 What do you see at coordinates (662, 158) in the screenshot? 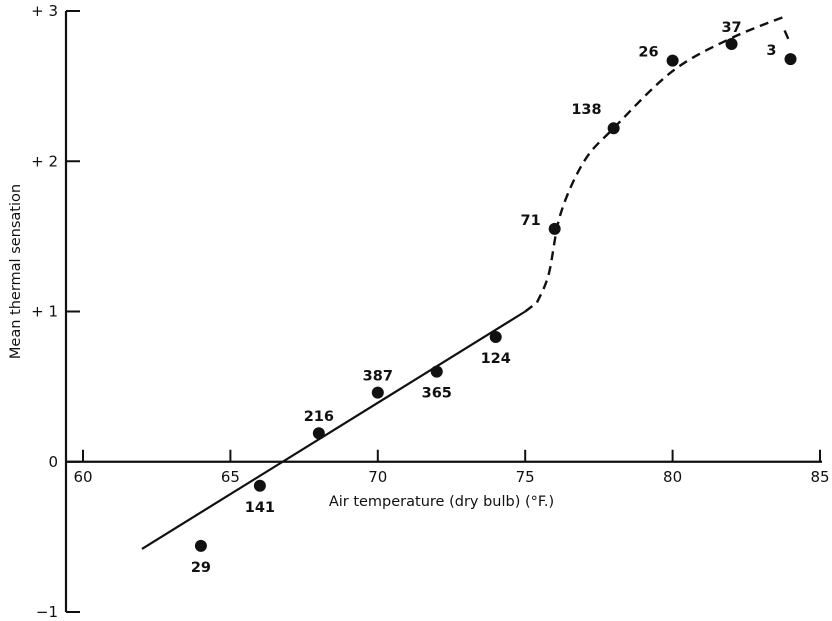
I see `dashed-fit-curve` at bounding box center [662, 158].